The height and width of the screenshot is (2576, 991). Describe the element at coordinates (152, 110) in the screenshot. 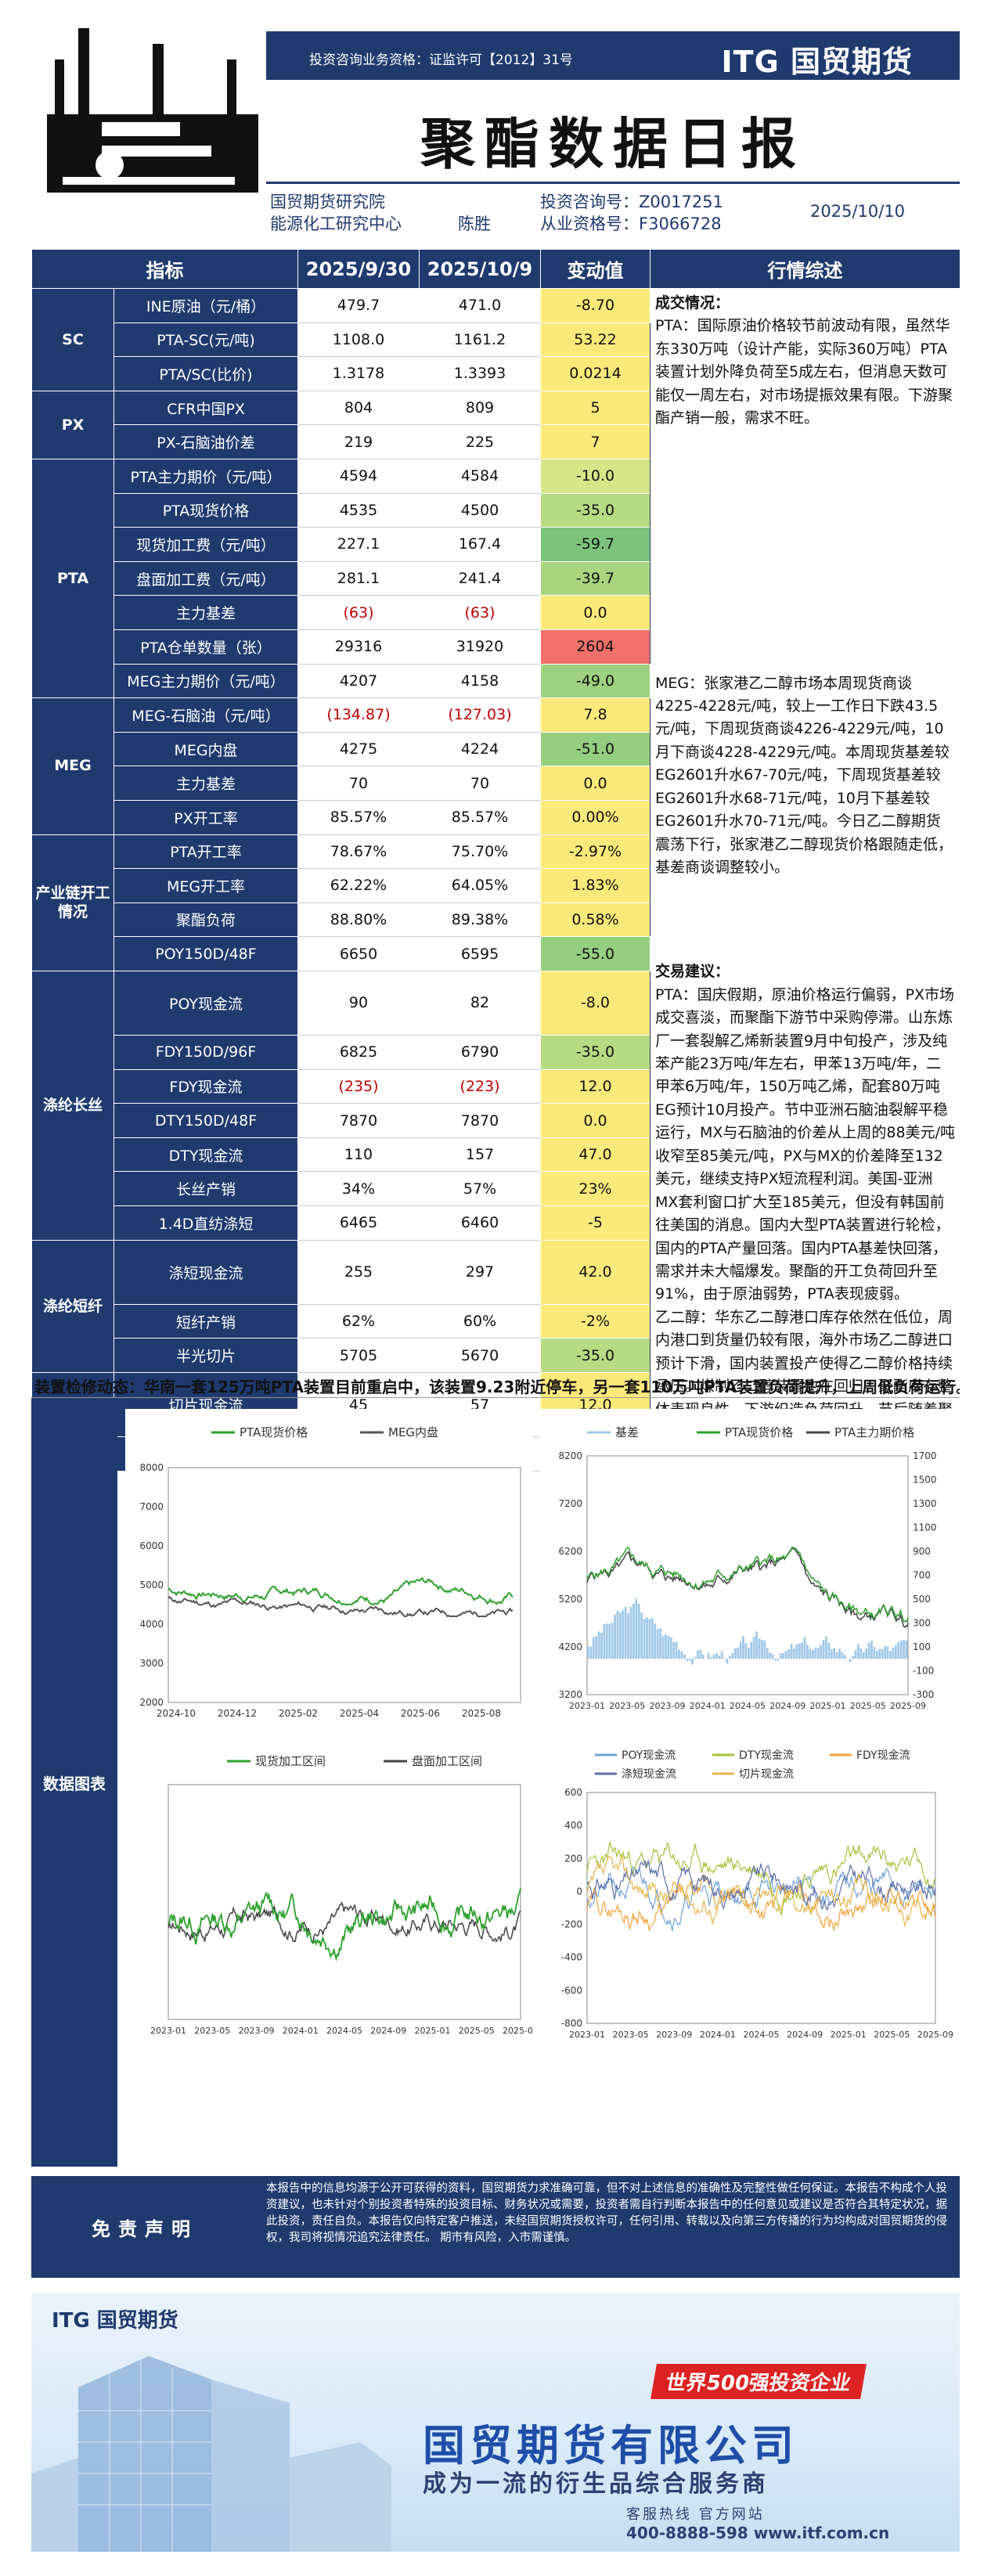

I see `building-logo-icon` at that location.